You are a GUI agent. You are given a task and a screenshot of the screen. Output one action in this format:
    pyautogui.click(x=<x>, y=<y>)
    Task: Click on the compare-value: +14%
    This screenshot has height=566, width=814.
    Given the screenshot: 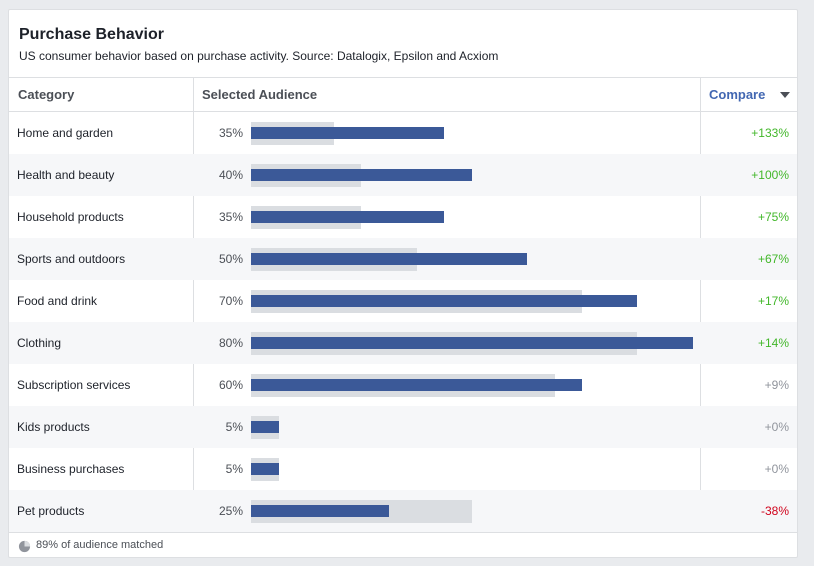 What is the action you would take?
    pyautogui.click(x=773, y=343)
    